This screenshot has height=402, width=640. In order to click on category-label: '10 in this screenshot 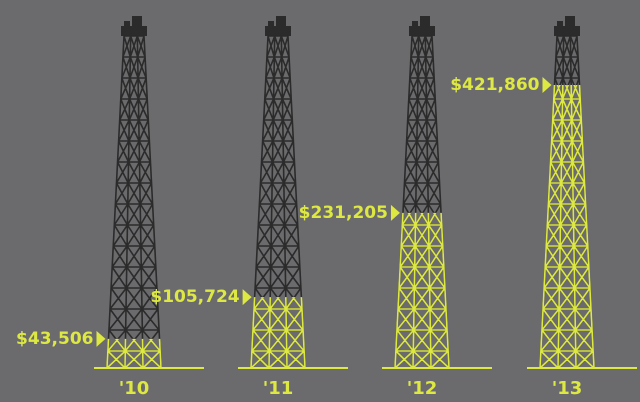, I will do `click(134, 388)`.